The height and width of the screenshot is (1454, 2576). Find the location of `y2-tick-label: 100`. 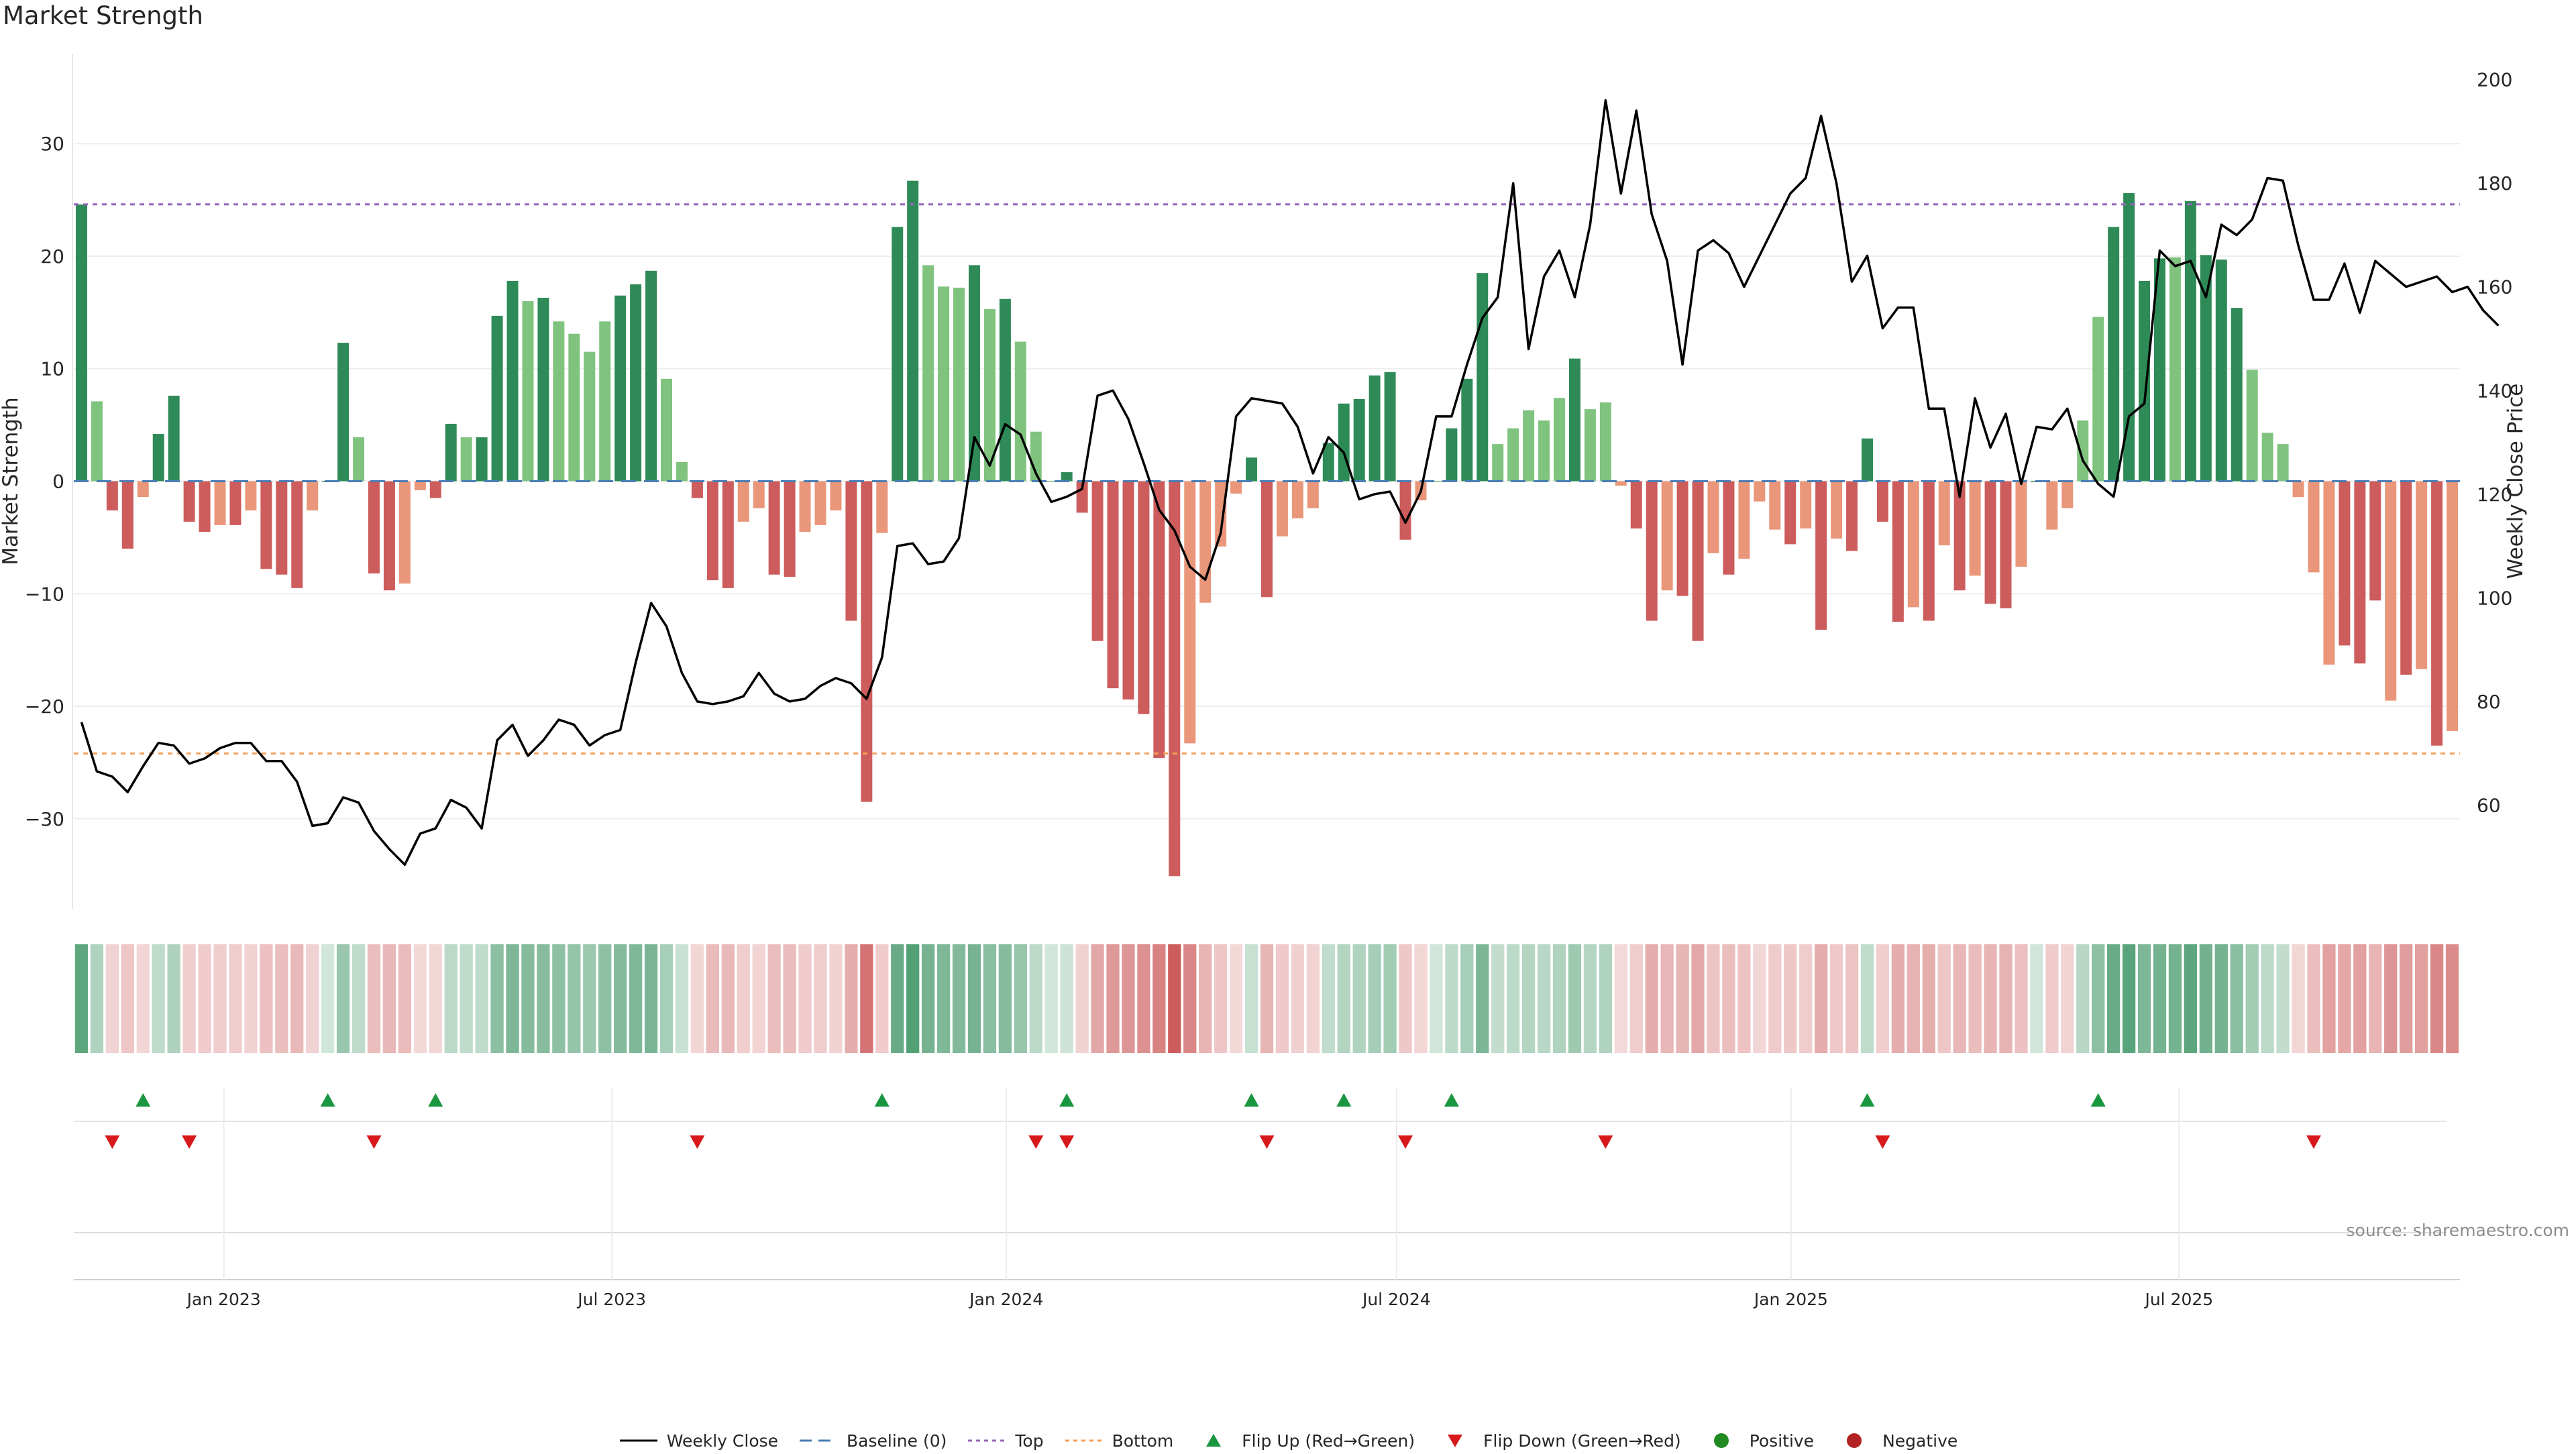

y2-tick-label: 100 is located at coordinates (2494, 598).